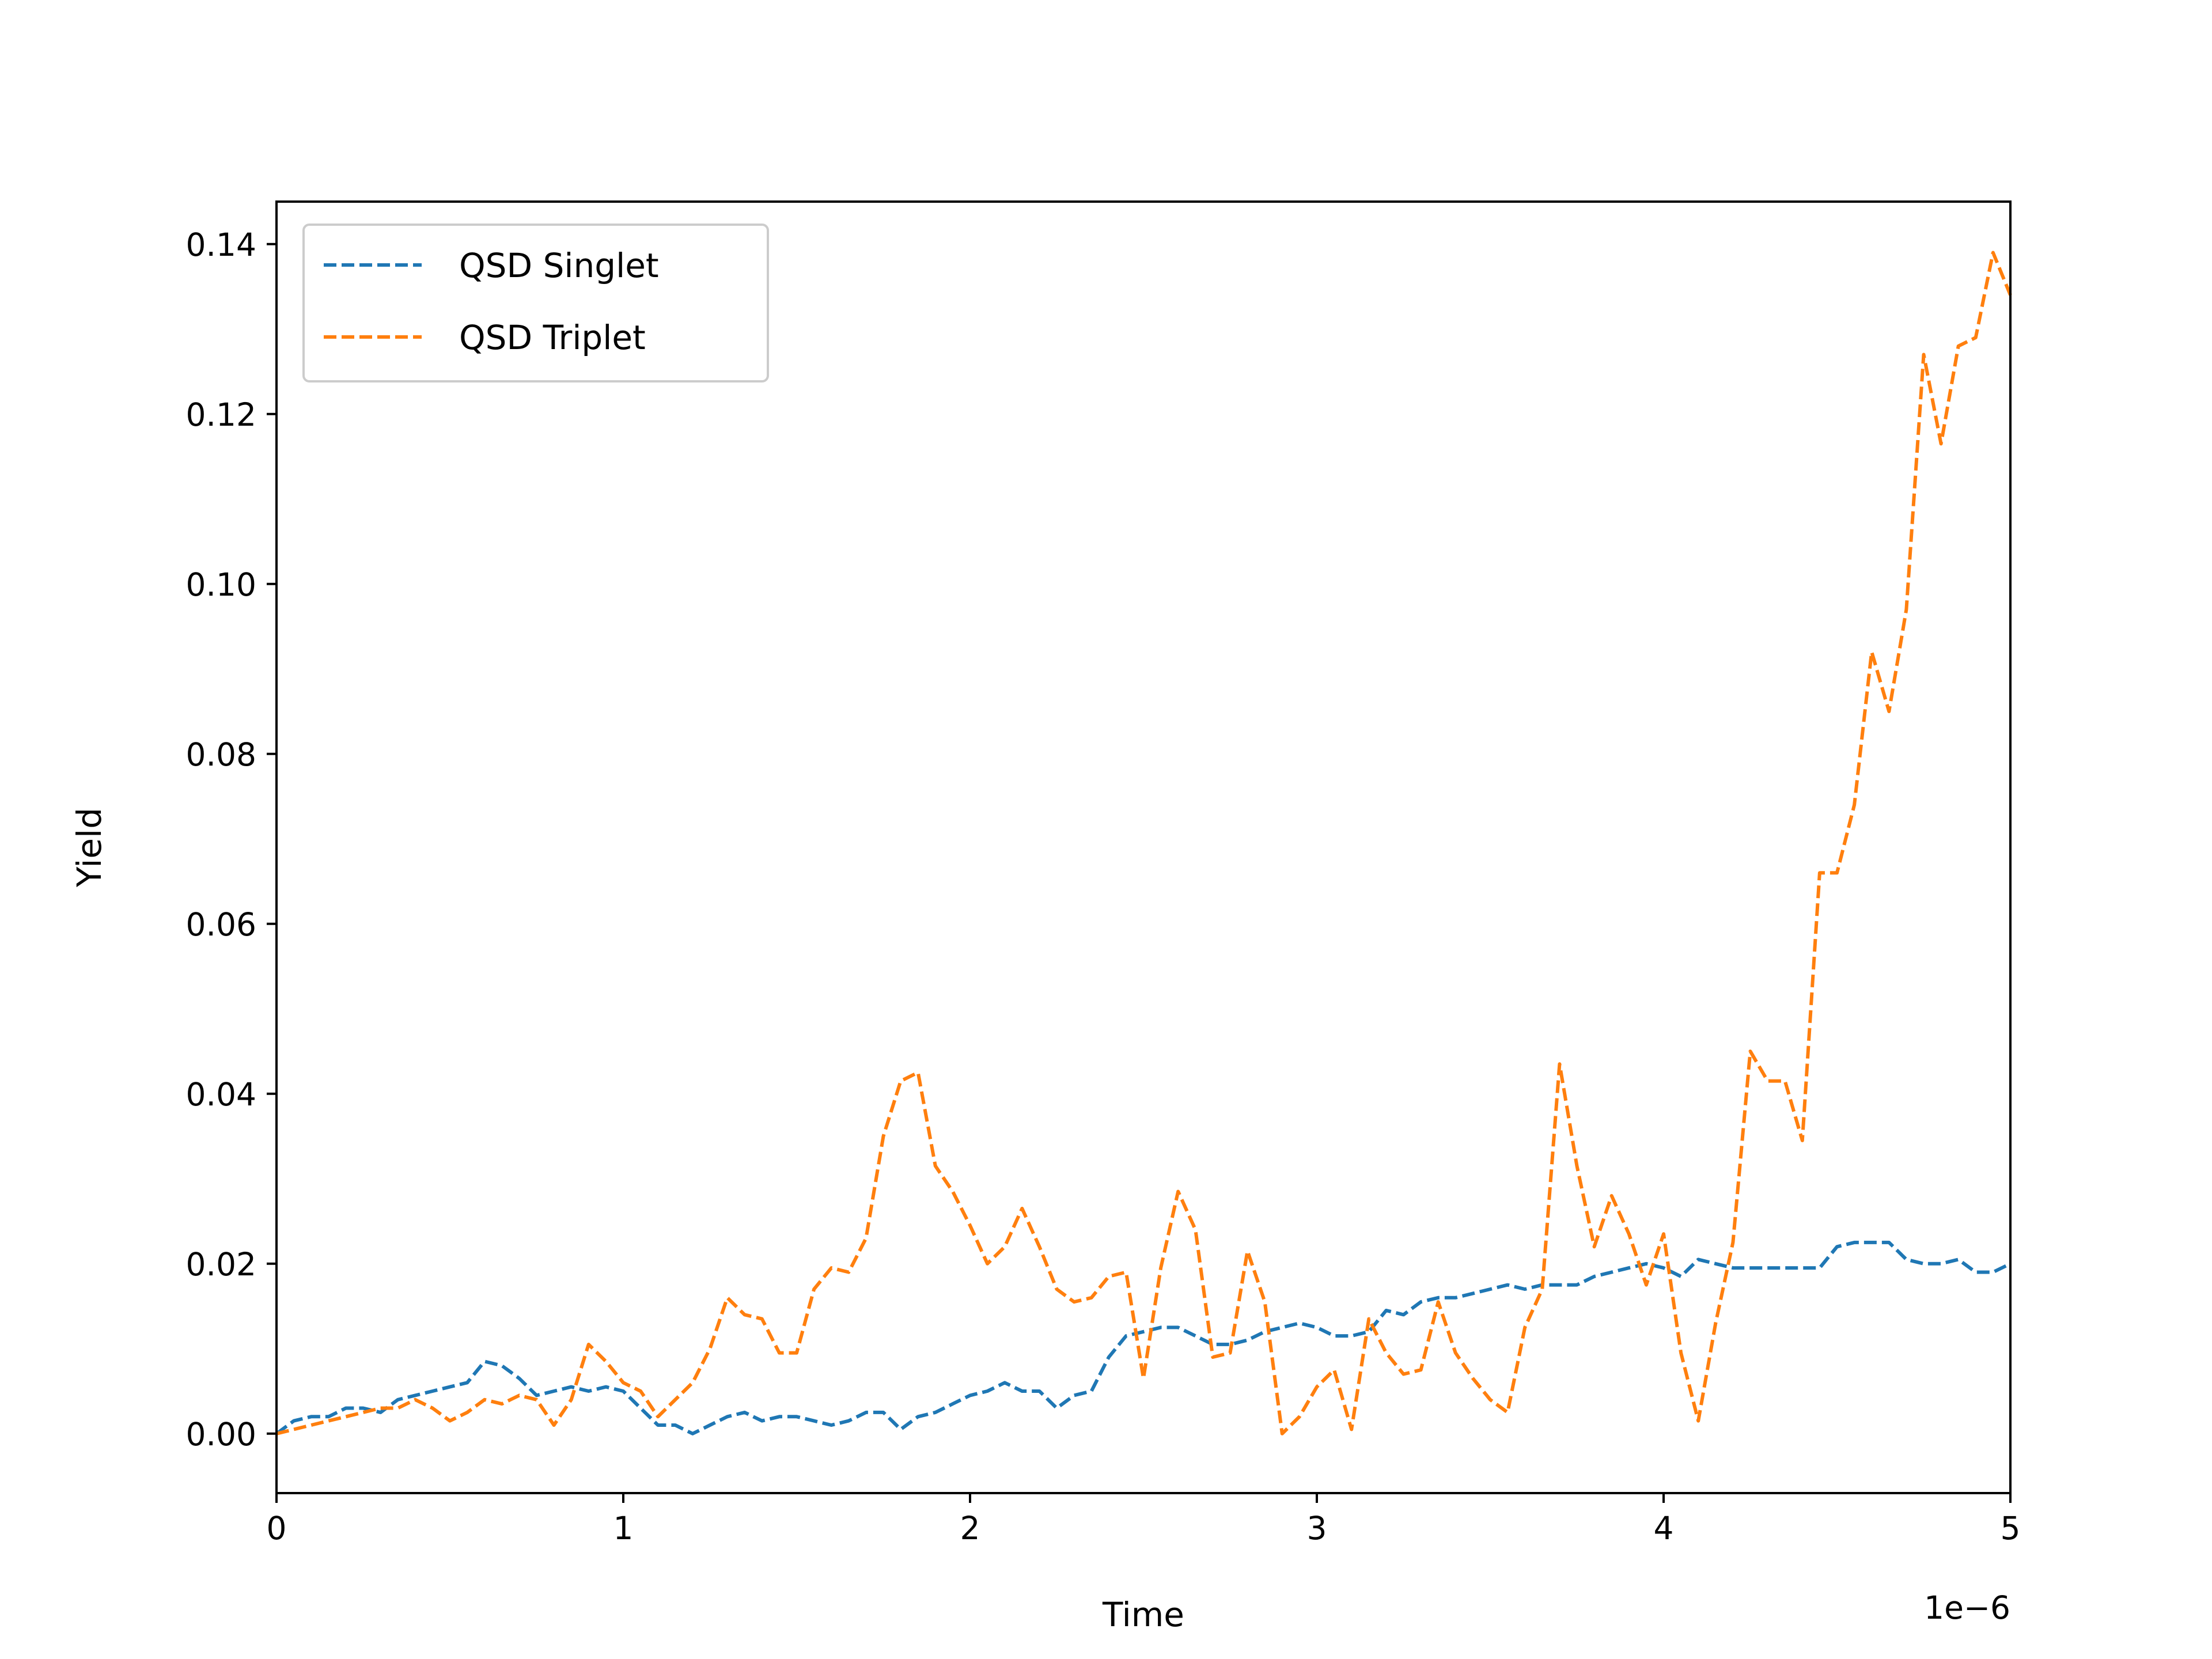  Describe the element at coordinates (1144, 1520) in the screenshot. I see `x-axis: 0 1 2 3 4 5` at that location.